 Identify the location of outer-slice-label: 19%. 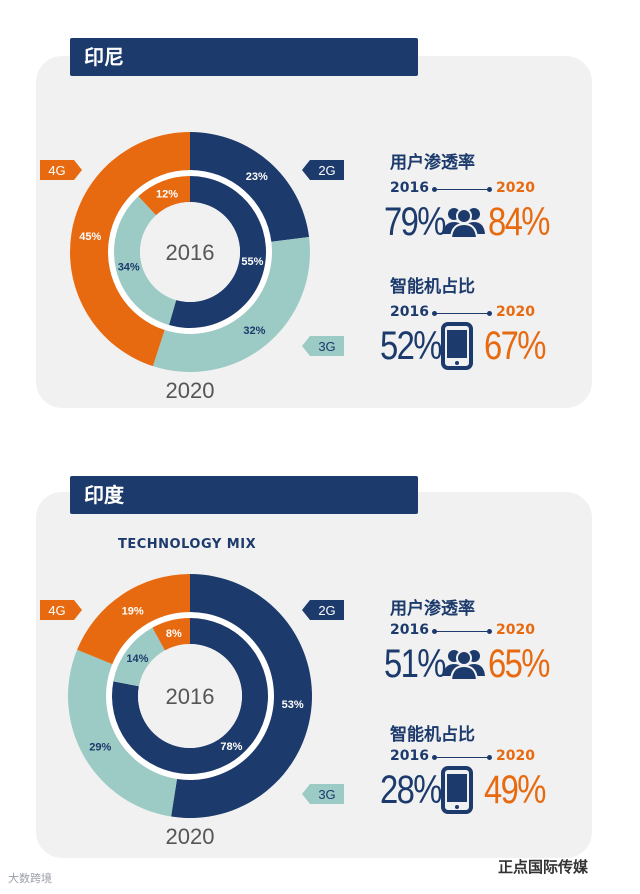
(133, 611).